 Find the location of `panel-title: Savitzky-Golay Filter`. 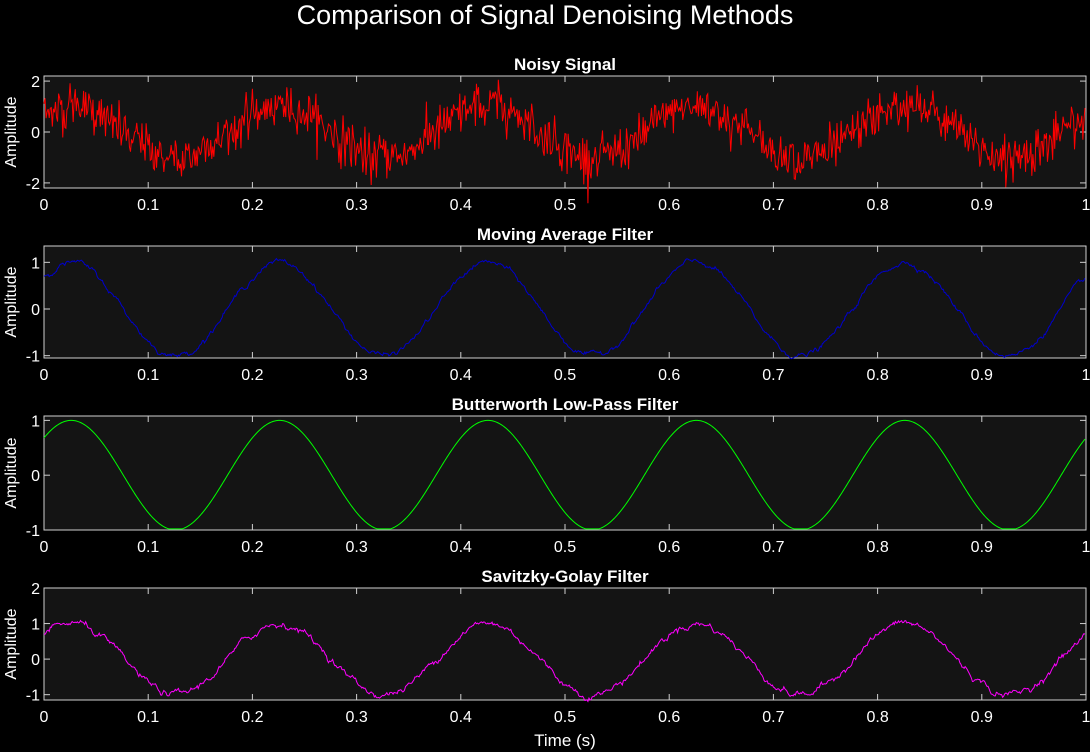

panel-title: Savitzky-Golay Filter is located at coordinates (565, 576).